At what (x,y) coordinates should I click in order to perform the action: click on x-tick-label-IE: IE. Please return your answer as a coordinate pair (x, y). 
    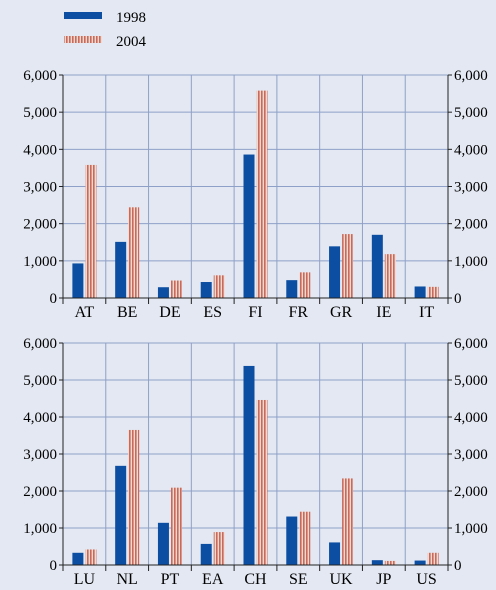
    Looking at the image, I should click on (383, 312).